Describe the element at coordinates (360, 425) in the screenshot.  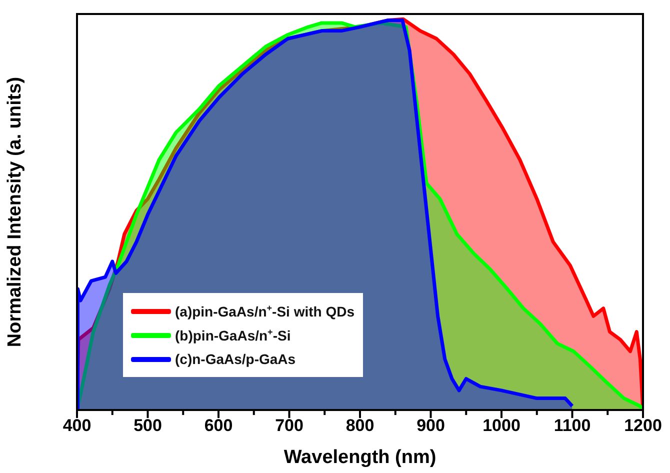
I see `x-tick-label: 800` at that location.